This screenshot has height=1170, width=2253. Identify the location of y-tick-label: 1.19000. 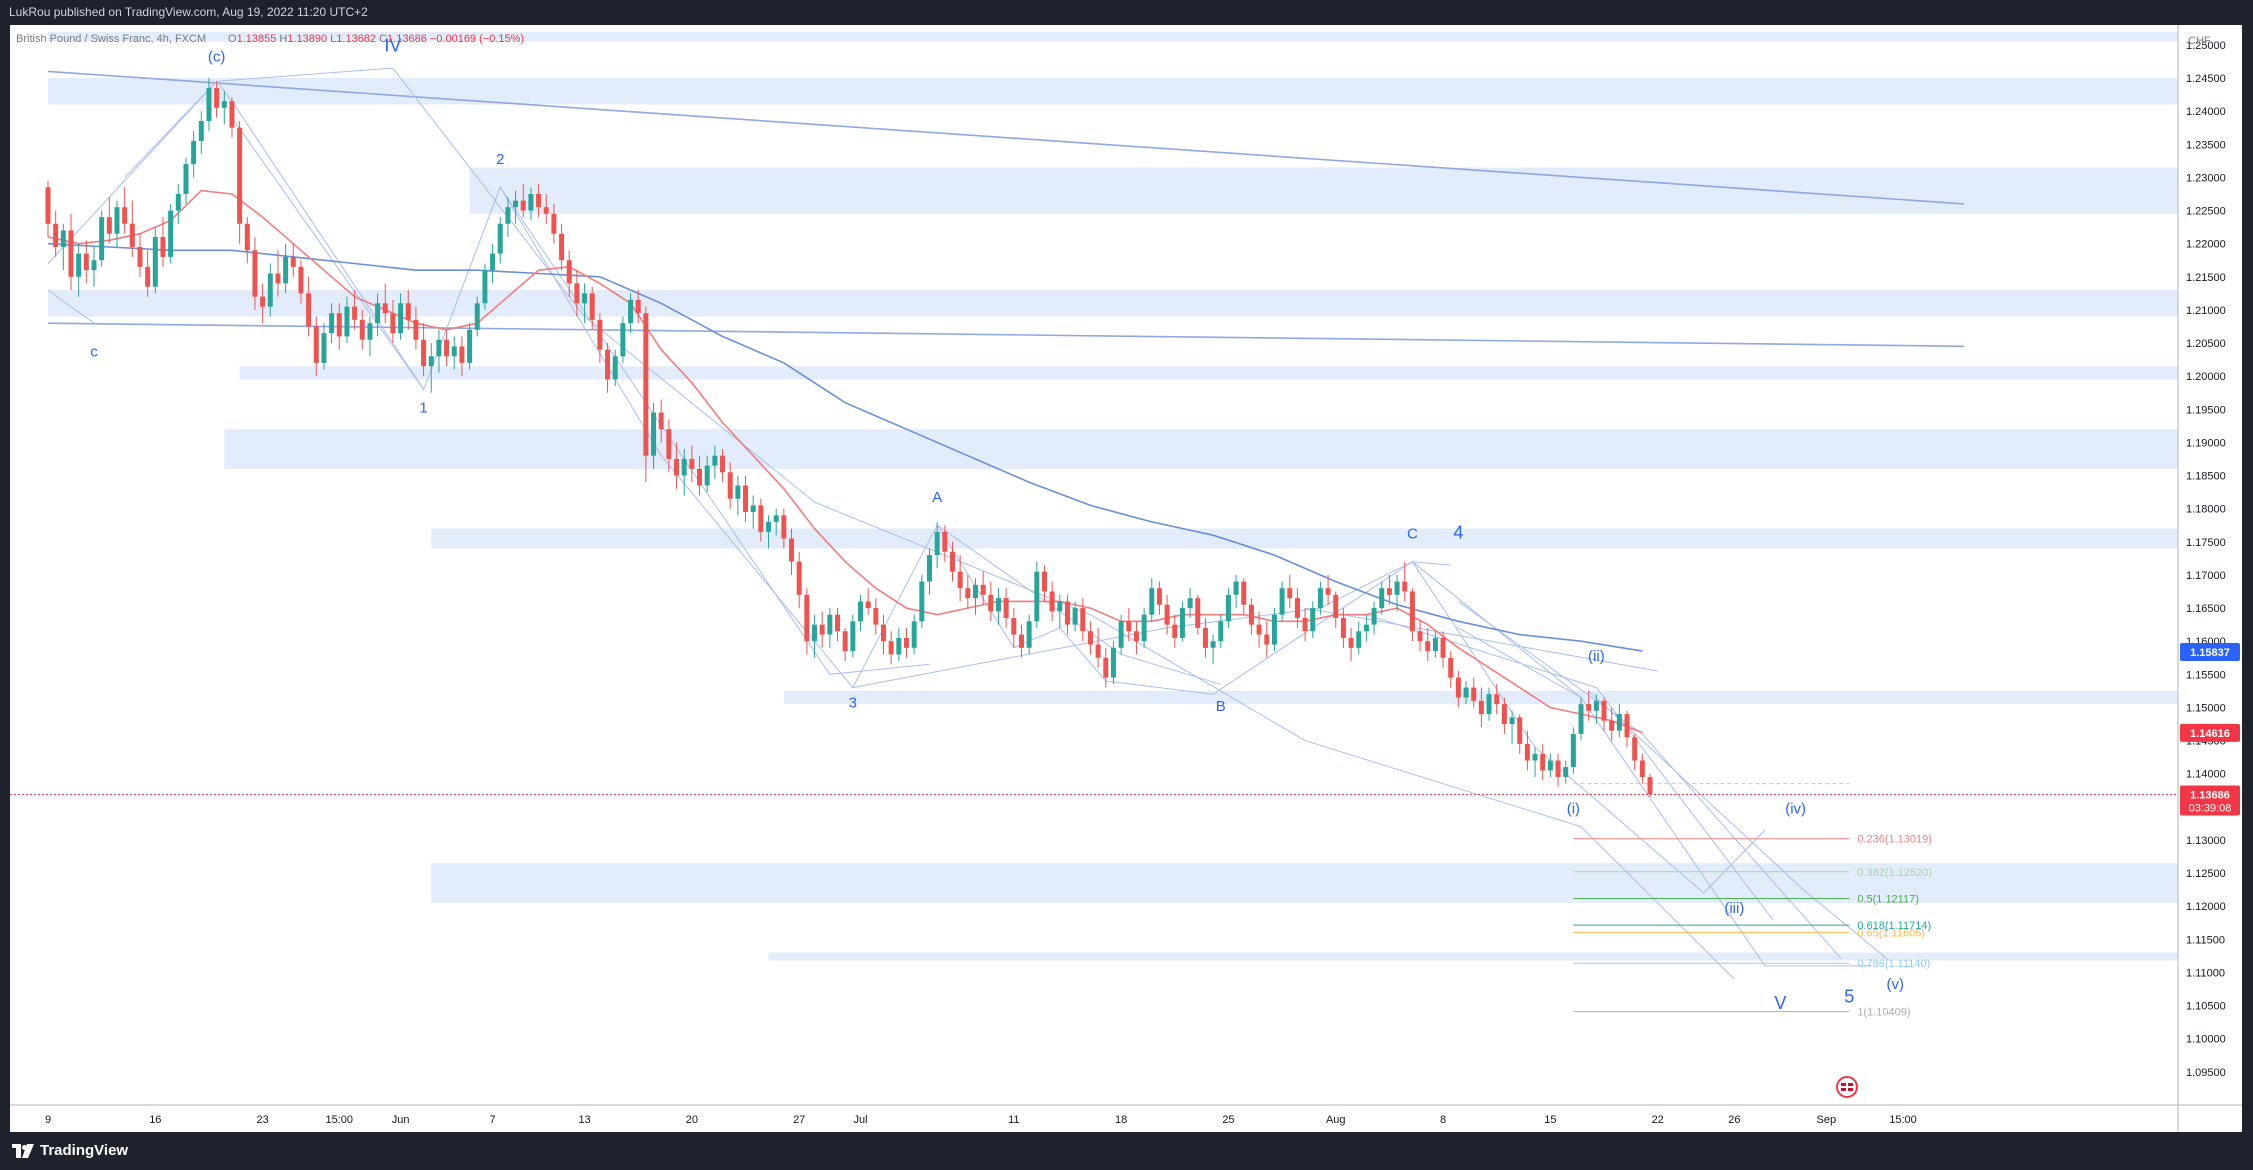
(2206, 443).